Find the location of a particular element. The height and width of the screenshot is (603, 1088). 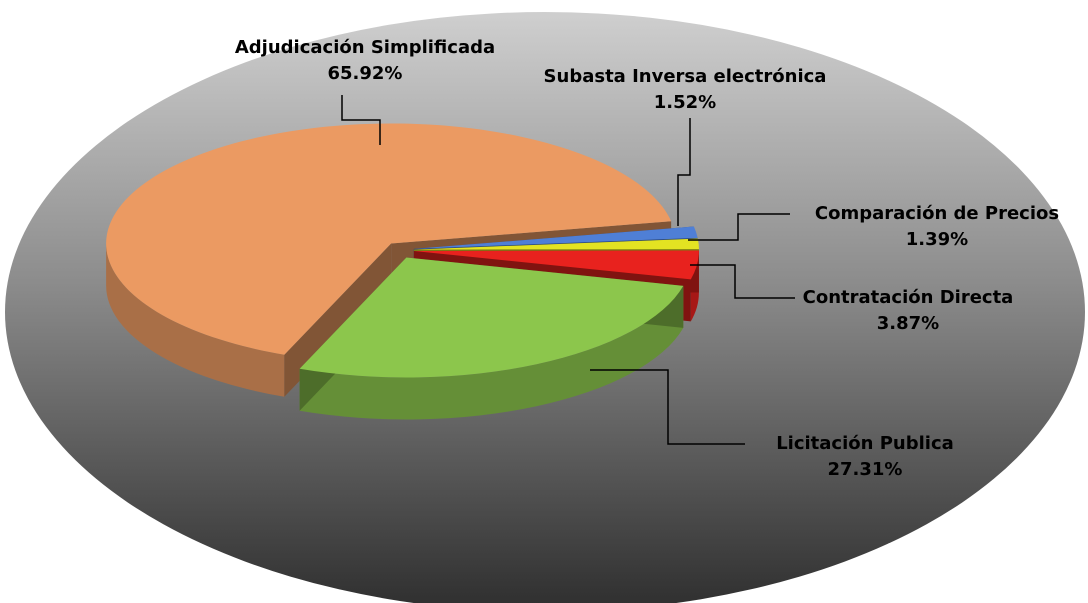

slice-value-label: 65.92% is located at coordinates (365, 73).